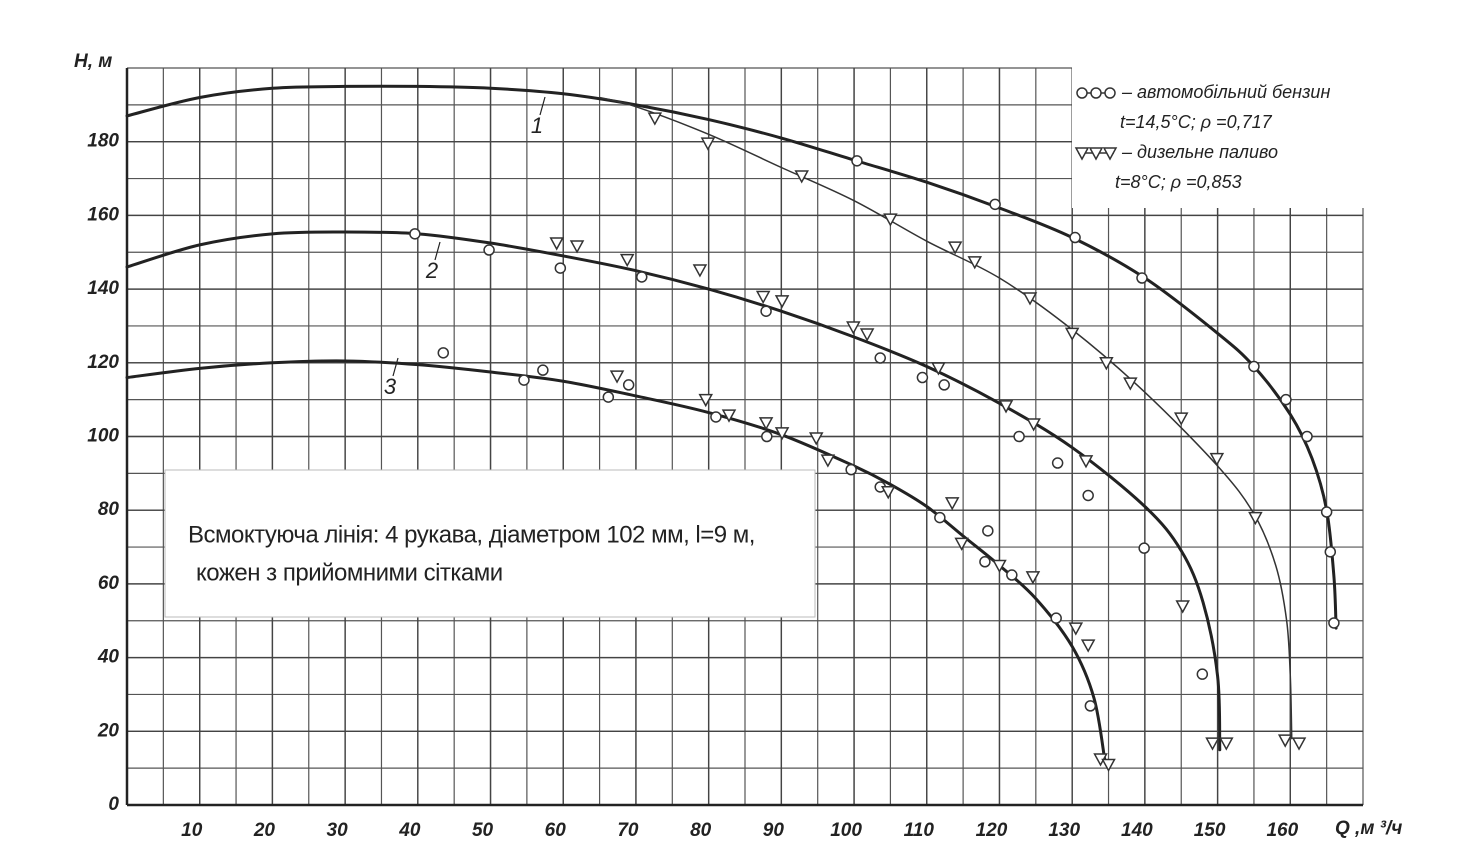 The width and height of the screenshot is (1472, 864). What do you see at coordinates (93, 61) in the screenshot?
I see `y-axis-label: H, м` at bounding box center [93, 61].